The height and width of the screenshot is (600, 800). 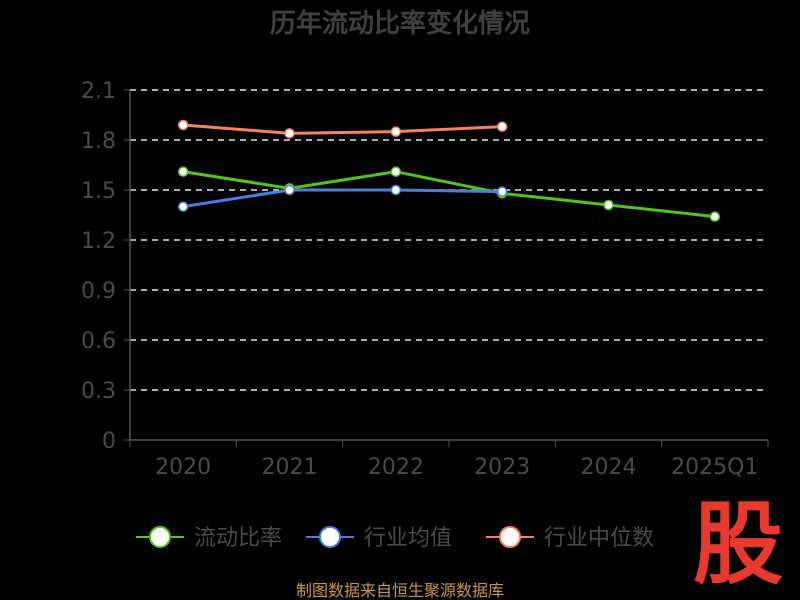 I want to click on y-tick-label: 0.3, so click(x=98, y=391).